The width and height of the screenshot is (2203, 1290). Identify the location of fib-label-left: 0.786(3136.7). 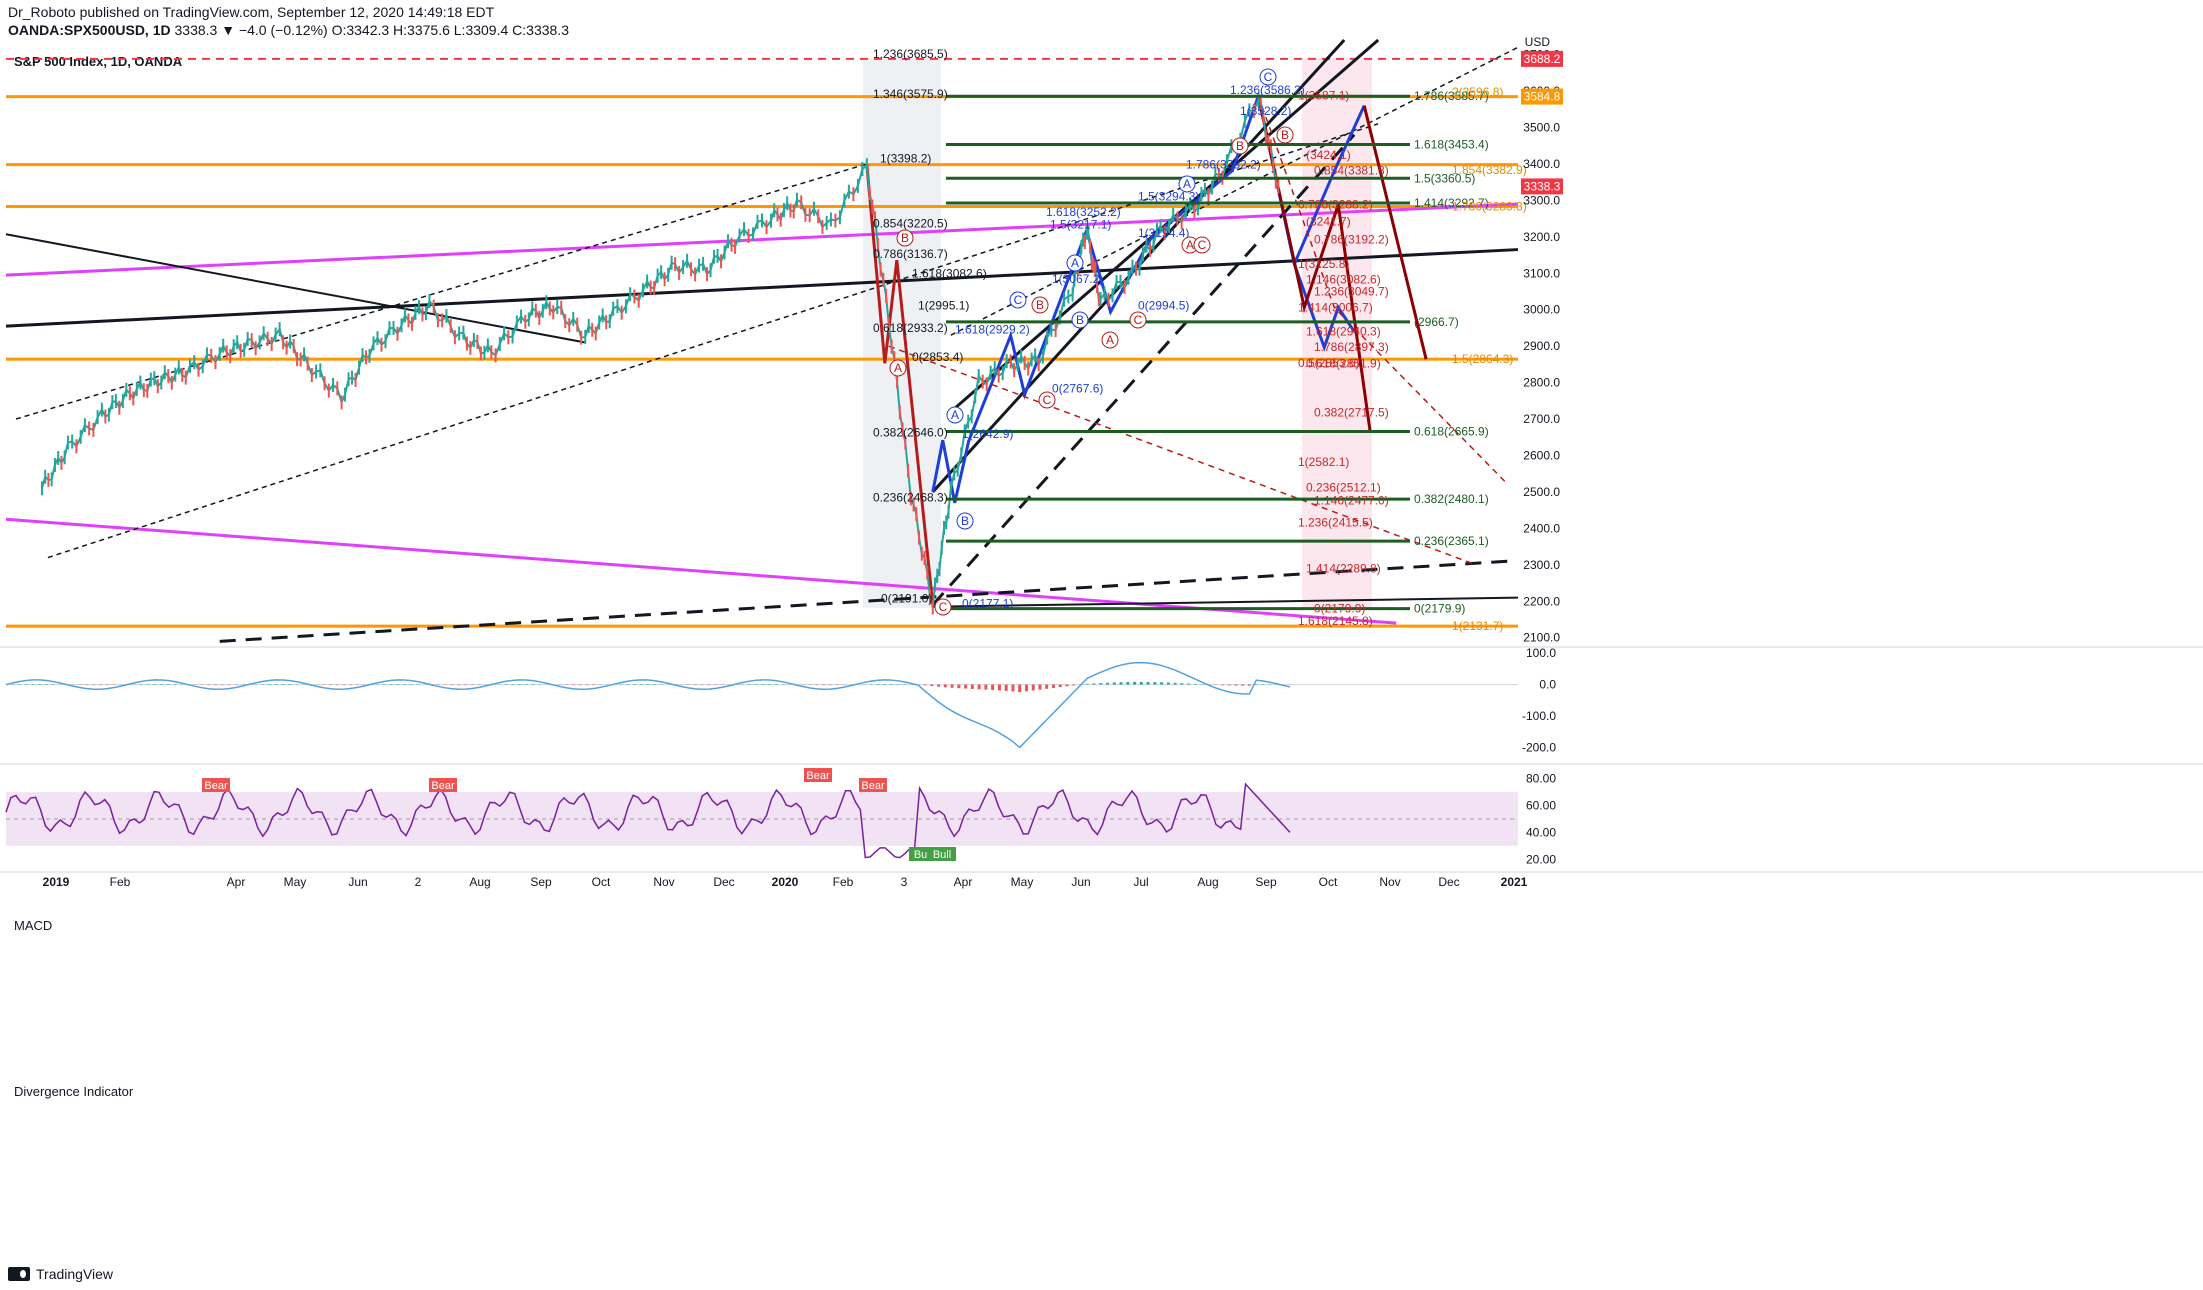
(910, 254).